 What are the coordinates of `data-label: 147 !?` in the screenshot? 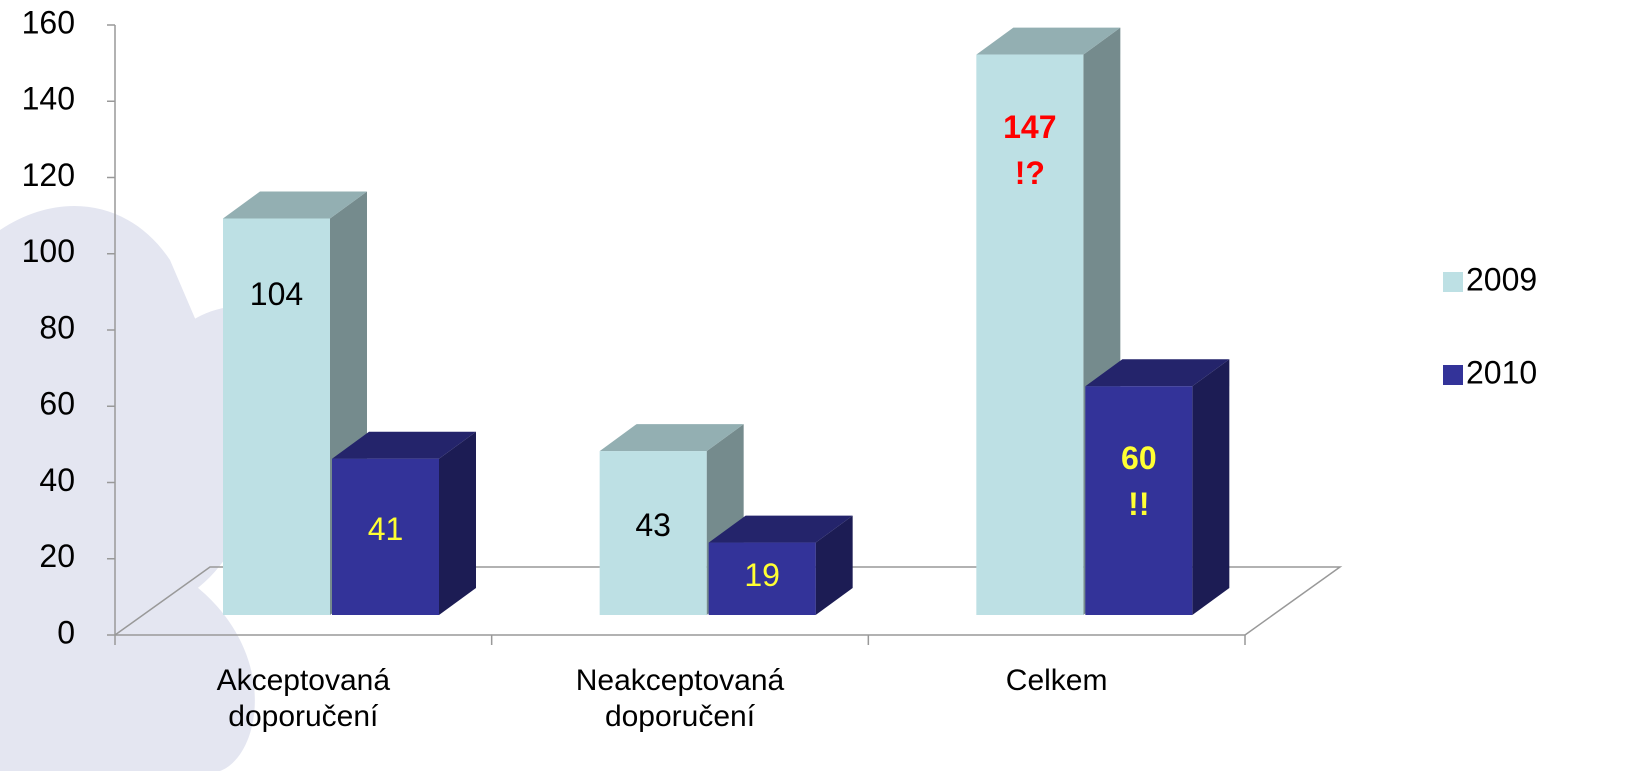 It's located at (1030, 149).